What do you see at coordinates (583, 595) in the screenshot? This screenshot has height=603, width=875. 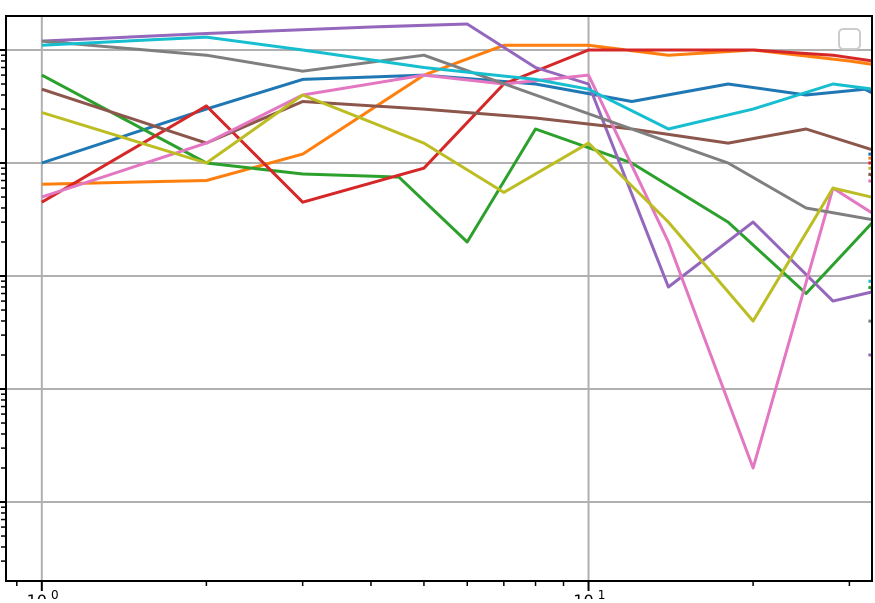 I see `x-tick-label-1: 10` at bounding box center [583, 595].